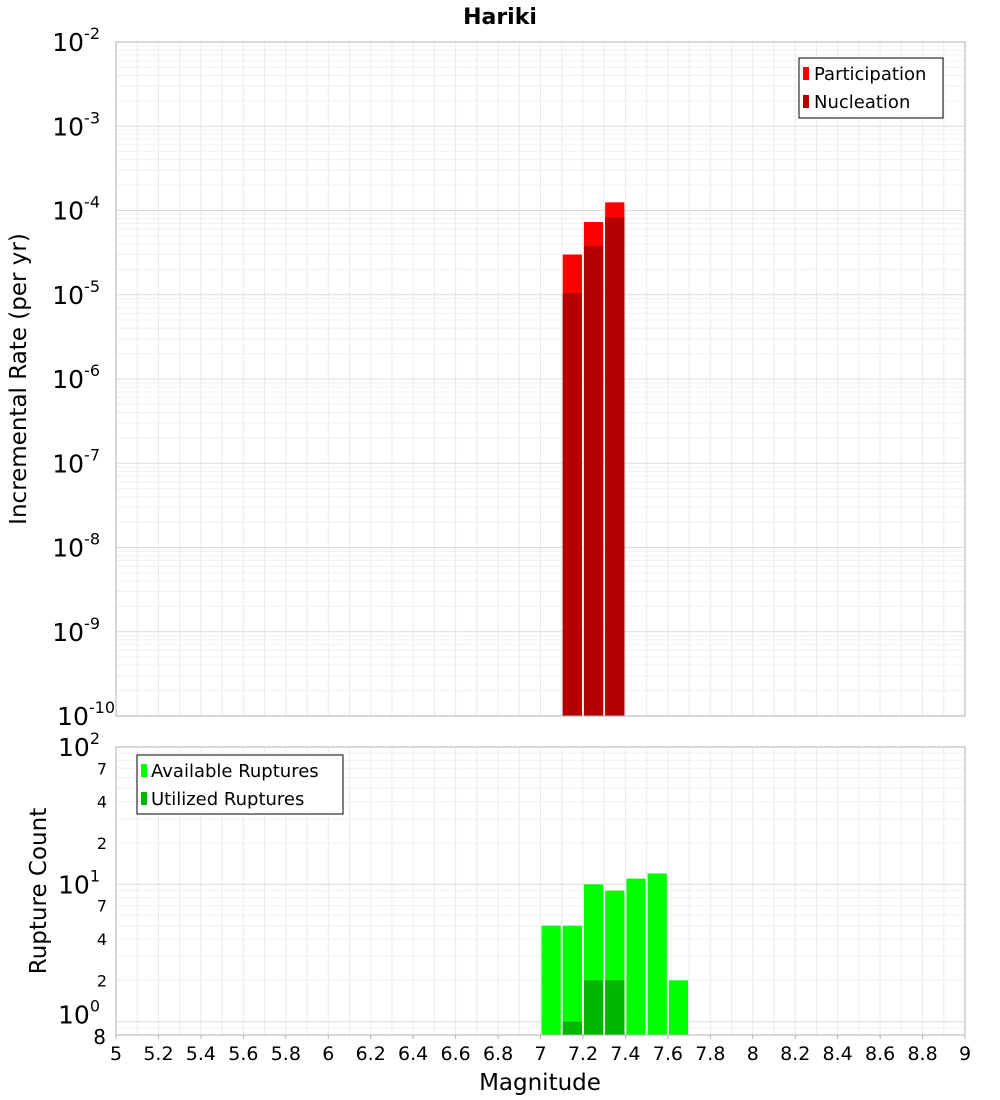  I want to click on count-legend: Available Ruptures Utilized Ruptures, so click(240, 784).